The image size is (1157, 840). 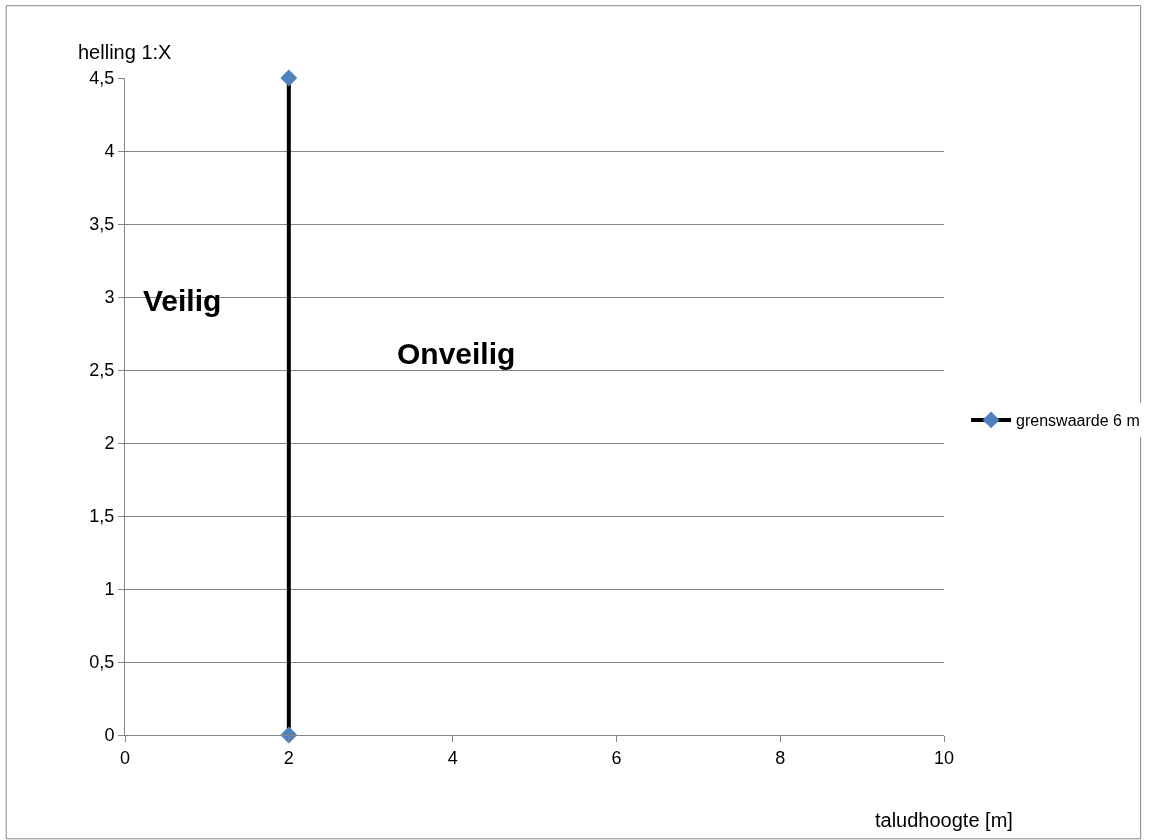 I want to click on legend-label: grenswaarde 6 m, so click(x=1078, y=421).